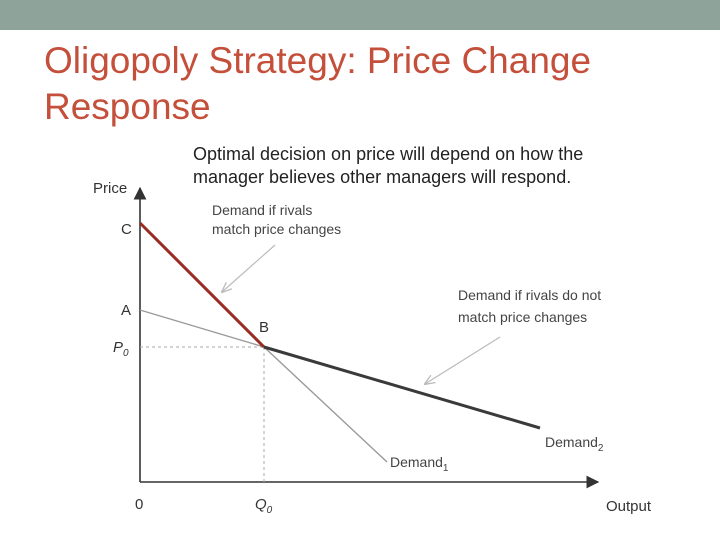 This screenshot has width=720, height=540. I want to click on match-note: Demand if rivals match price changes, so click(276, 219).